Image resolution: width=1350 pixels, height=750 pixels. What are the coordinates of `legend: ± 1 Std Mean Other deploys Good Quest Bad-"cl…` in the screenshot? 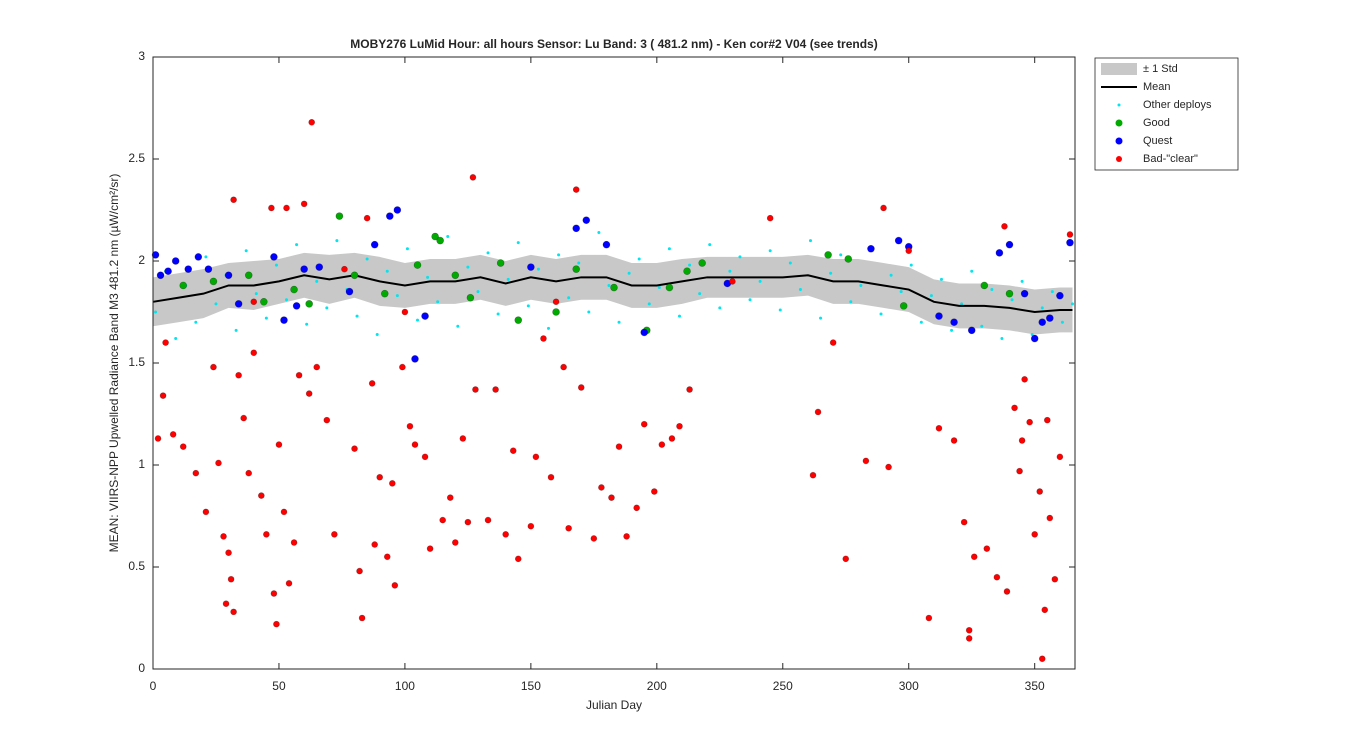 It's located at (1166, 114).